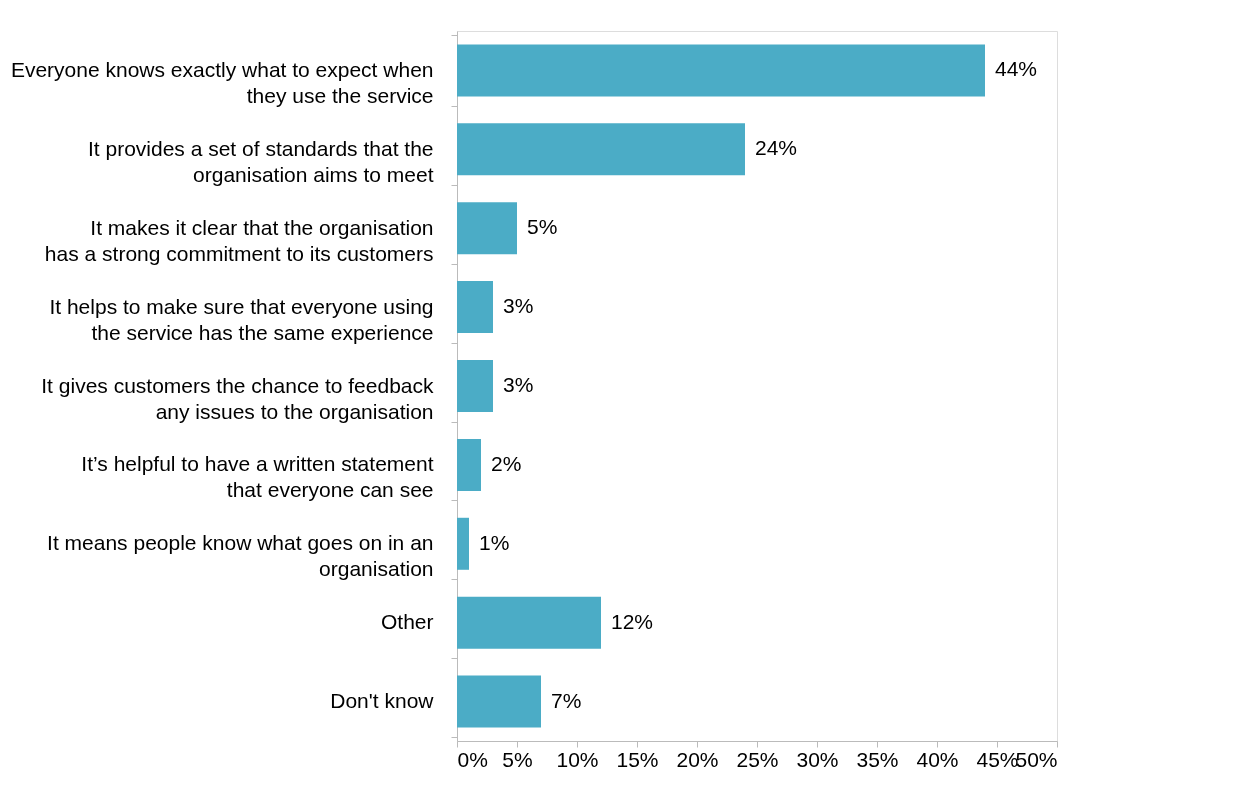 The height and width of the screenshot is (787, 1242). I want to click on y-tick-label: It’s helpful to have a written statement that everyone can see, so click(257, 477).